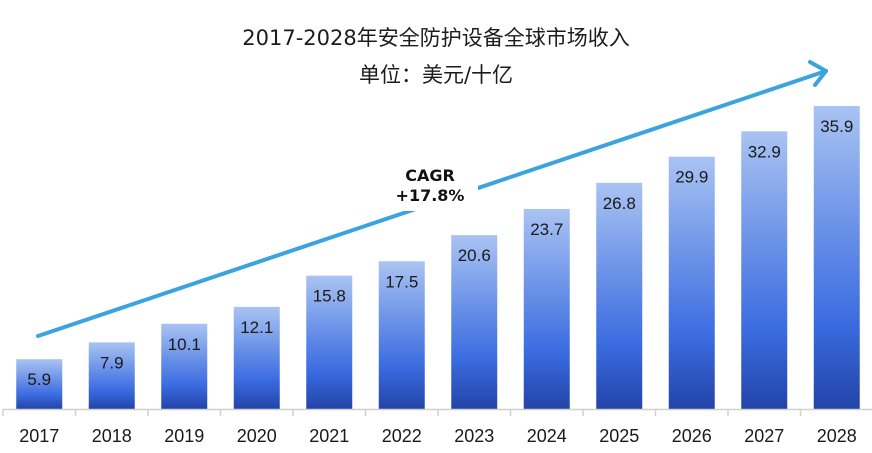  What do you see at coordinates (401, 281) in the screenshot?
I see `bar-value-label: 17.5` at bounding box center [401, 281].